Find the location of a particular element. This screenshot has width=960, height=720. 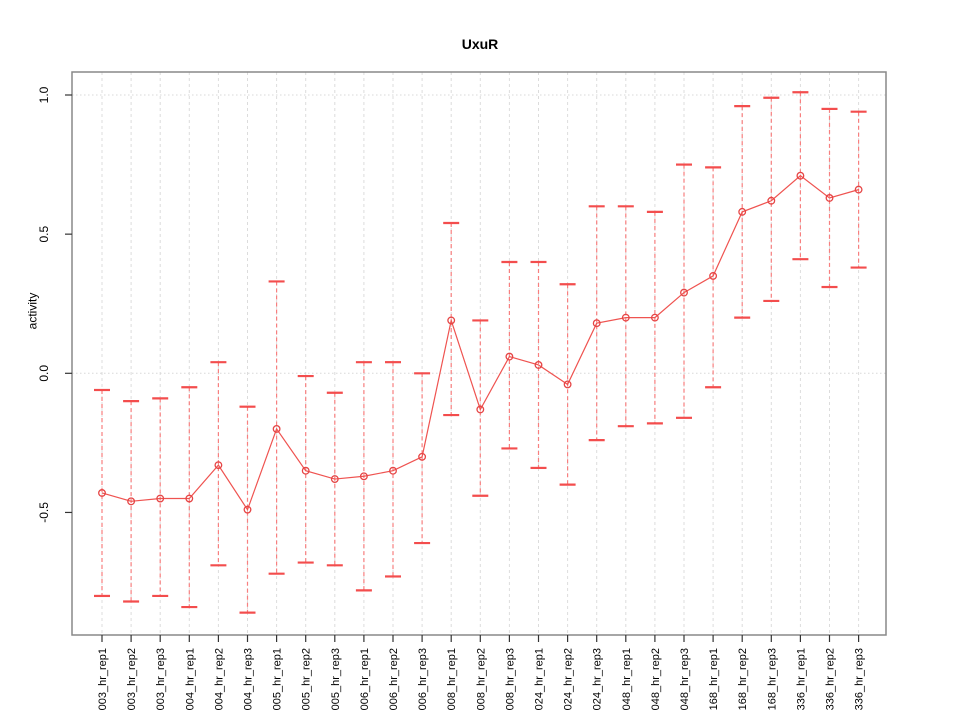

x-tick-label: 168_hr_rep1 is located at coordinates (714, 679).